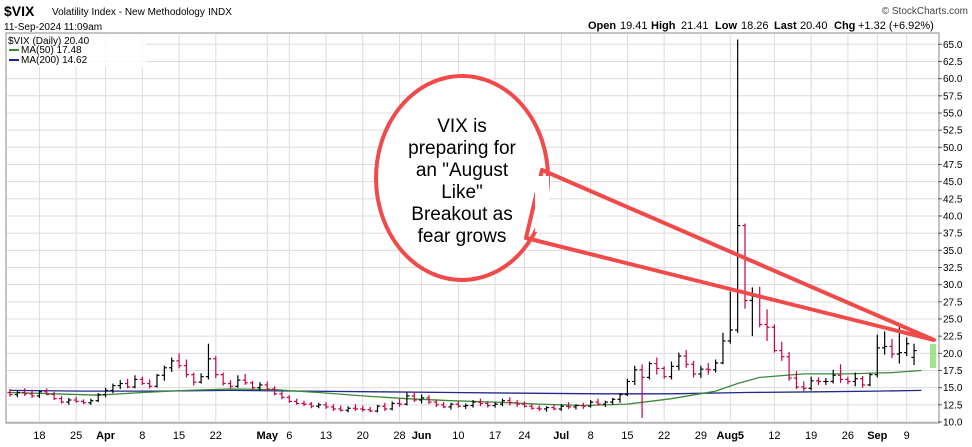 The image size is (972, 447). What do you see at coordinates (462, 192) in the screenshot?
I see `annotation-line-4: Like"` at bounding box center [462, 192].